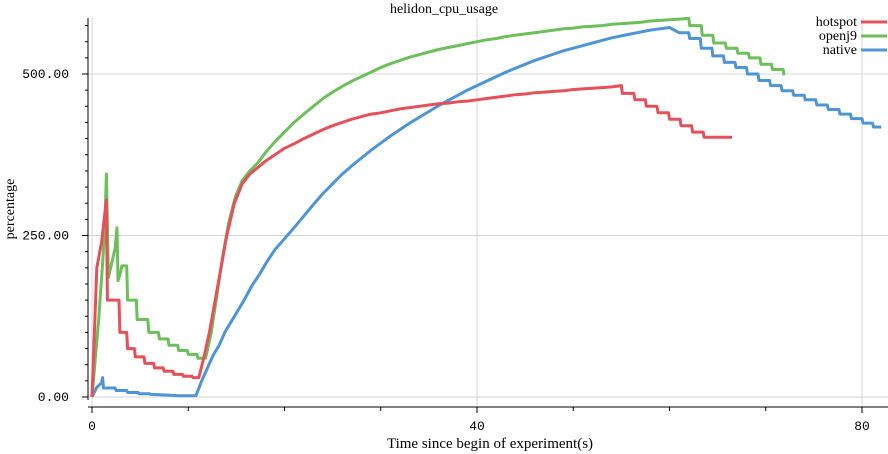 This screenshot has width=888, height=454. What do you see at coordinates (53, 397) in the screenshot?
I see `y-tick-label: 0.00` at bounding box center [53, 397].